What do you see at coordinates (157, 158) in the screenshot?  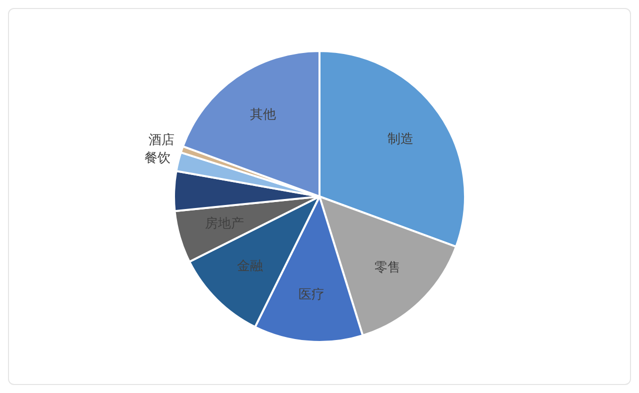 I see `slice-label: 餐饮` at bounding box center [157, 158].